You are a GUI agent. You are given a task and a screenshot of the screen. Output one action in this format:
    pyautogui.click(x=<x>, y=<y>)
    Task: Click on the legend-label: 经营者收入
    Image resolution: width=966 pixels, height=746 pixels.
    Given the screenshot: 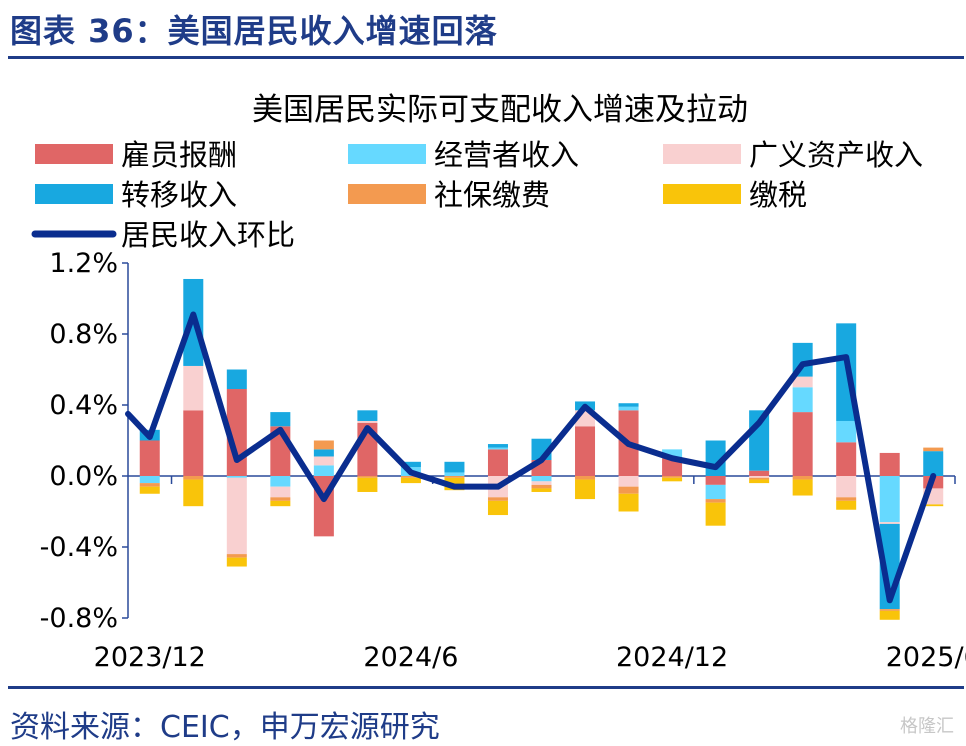 What is the action you would take?
    pyautogui.click(x=506, y=155)
    